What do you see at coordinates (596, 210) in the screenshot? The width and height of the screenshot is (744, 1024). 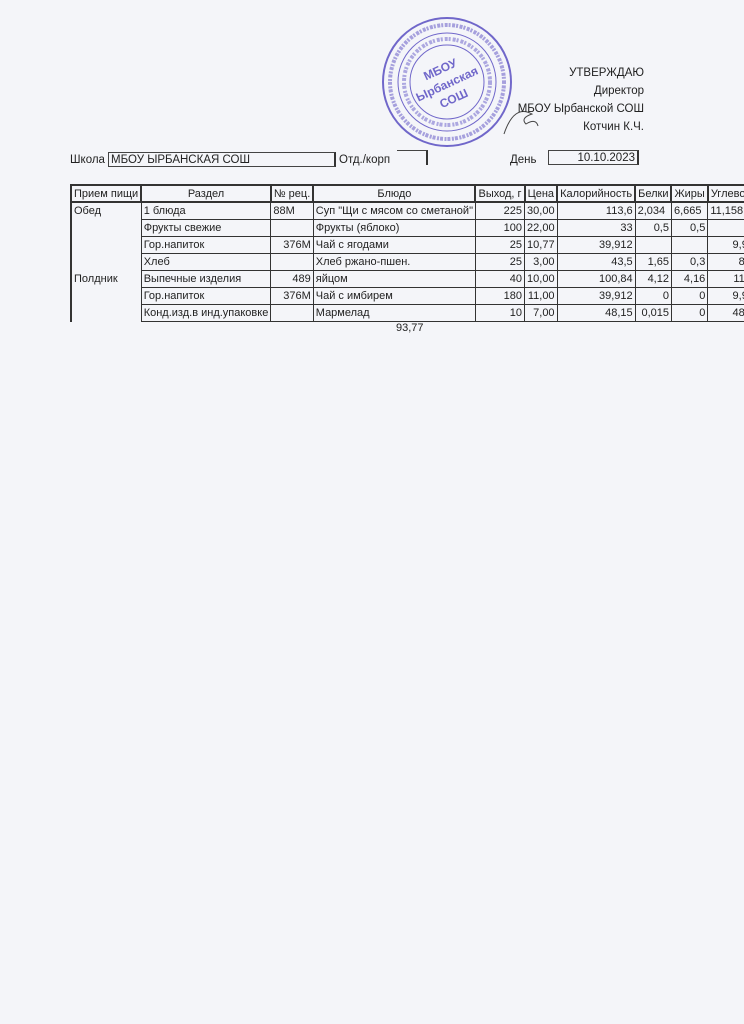 I see `table-cell: 113,6` at bounding box center [596, 210].